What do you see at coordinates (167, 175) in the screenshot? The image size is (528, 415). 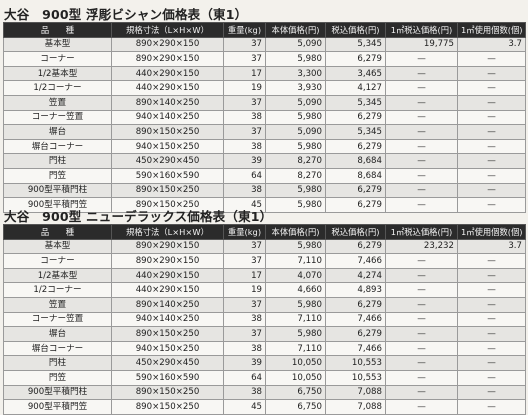 I see `size-cell: 590×160×590` at bounding box center [167, 175].